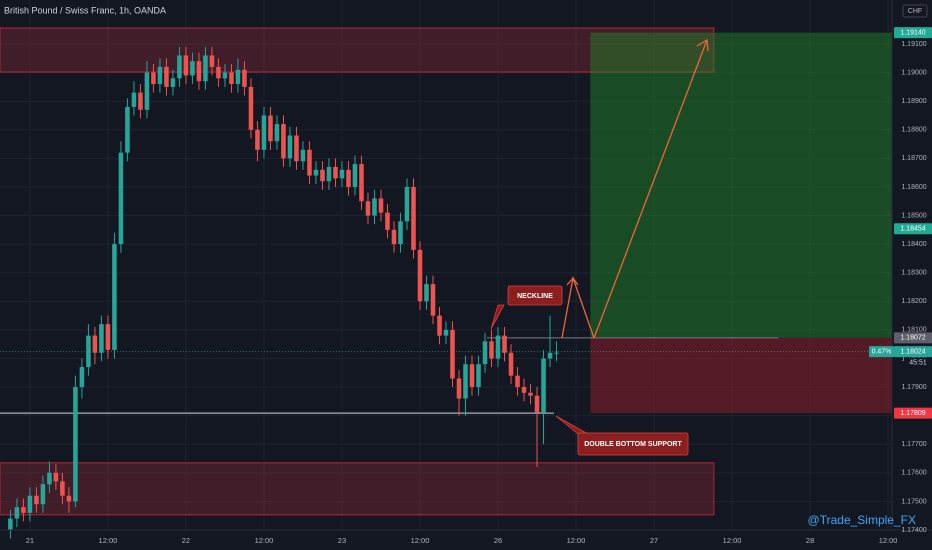  Describe the element at coordinates (30, 540) in the screenshot. I see `x-tick-label: 21` at that location.